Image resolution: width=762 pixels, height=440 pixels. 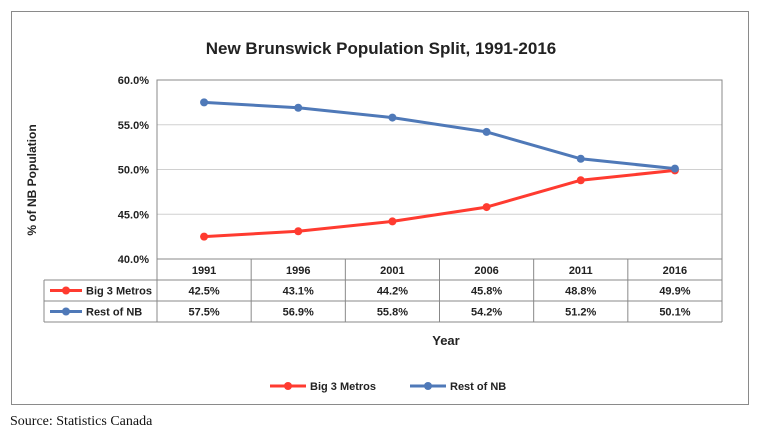 I want to click on x-tick-label: 2001, so click(x=392, y=271).